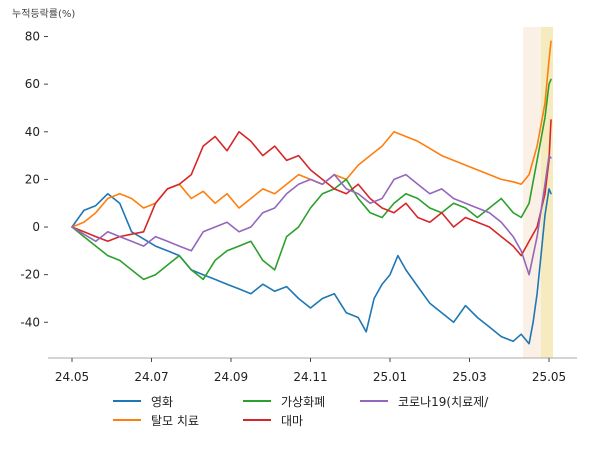  Describe the element at coordinates (32, 179) in the screenshot. I see `y-tick-label: 20` at that location.